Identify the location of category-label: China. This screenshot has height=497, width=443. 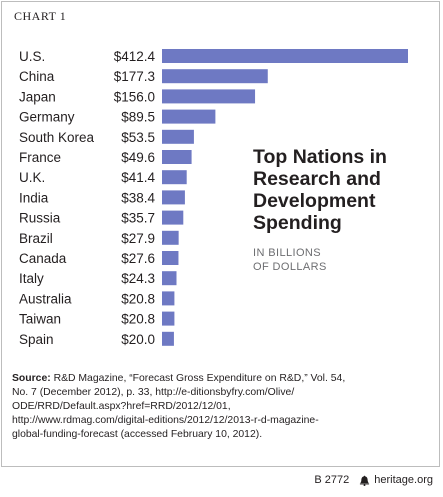
(37, 76).